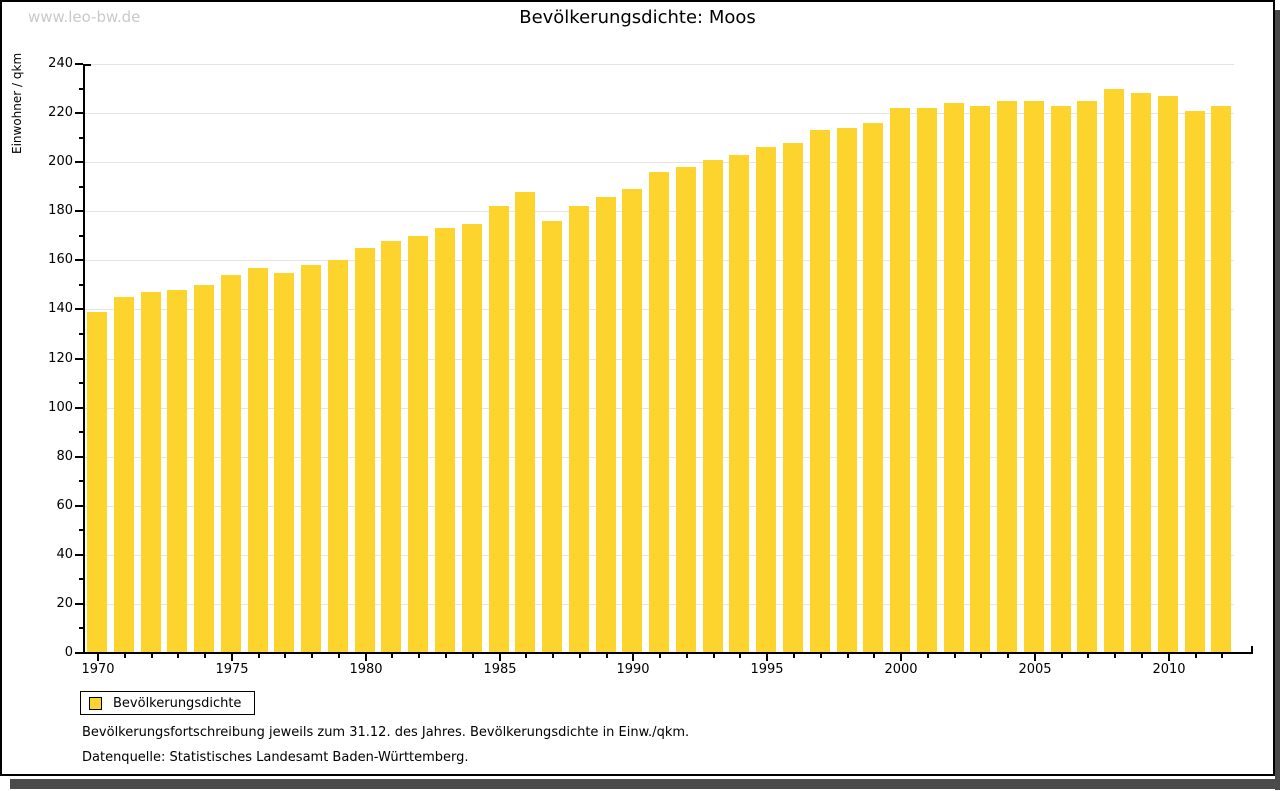  What do you see at coordinates (1277, 400) in the screenshot?
I see `window-shadow-right` at bounding box center [1277, 400].